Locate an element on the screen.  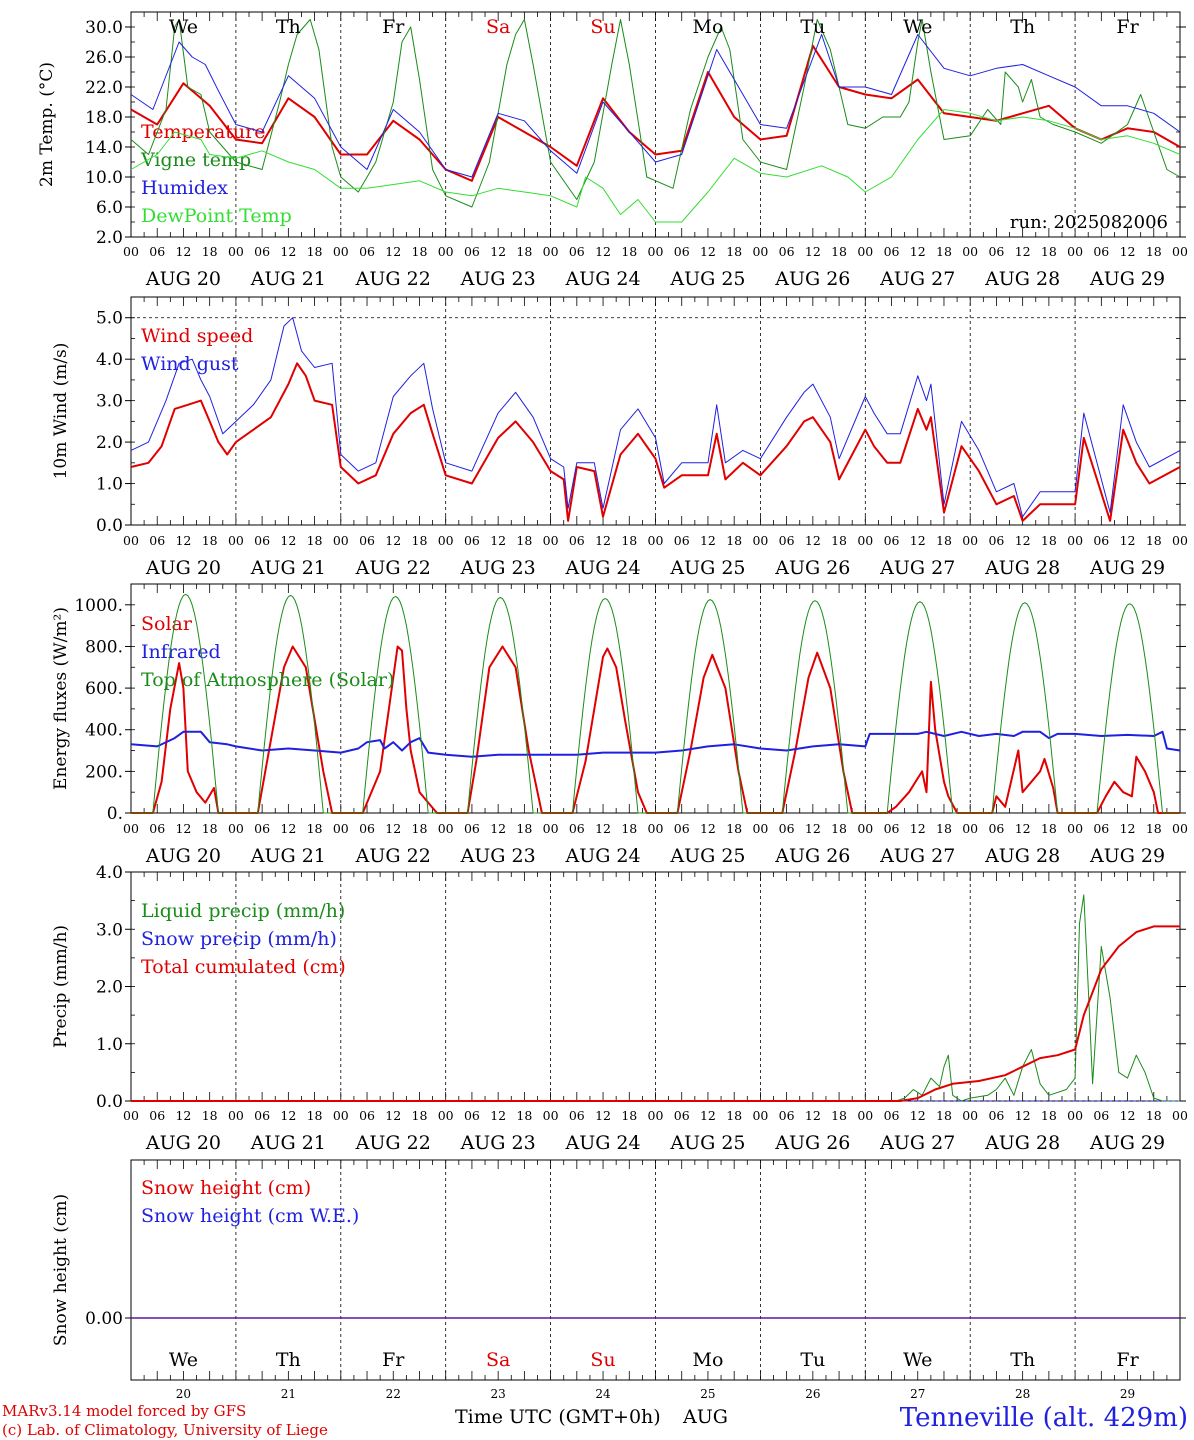
legend-entry: Snow precip (mm/h) is located at coordinates (239, 939).